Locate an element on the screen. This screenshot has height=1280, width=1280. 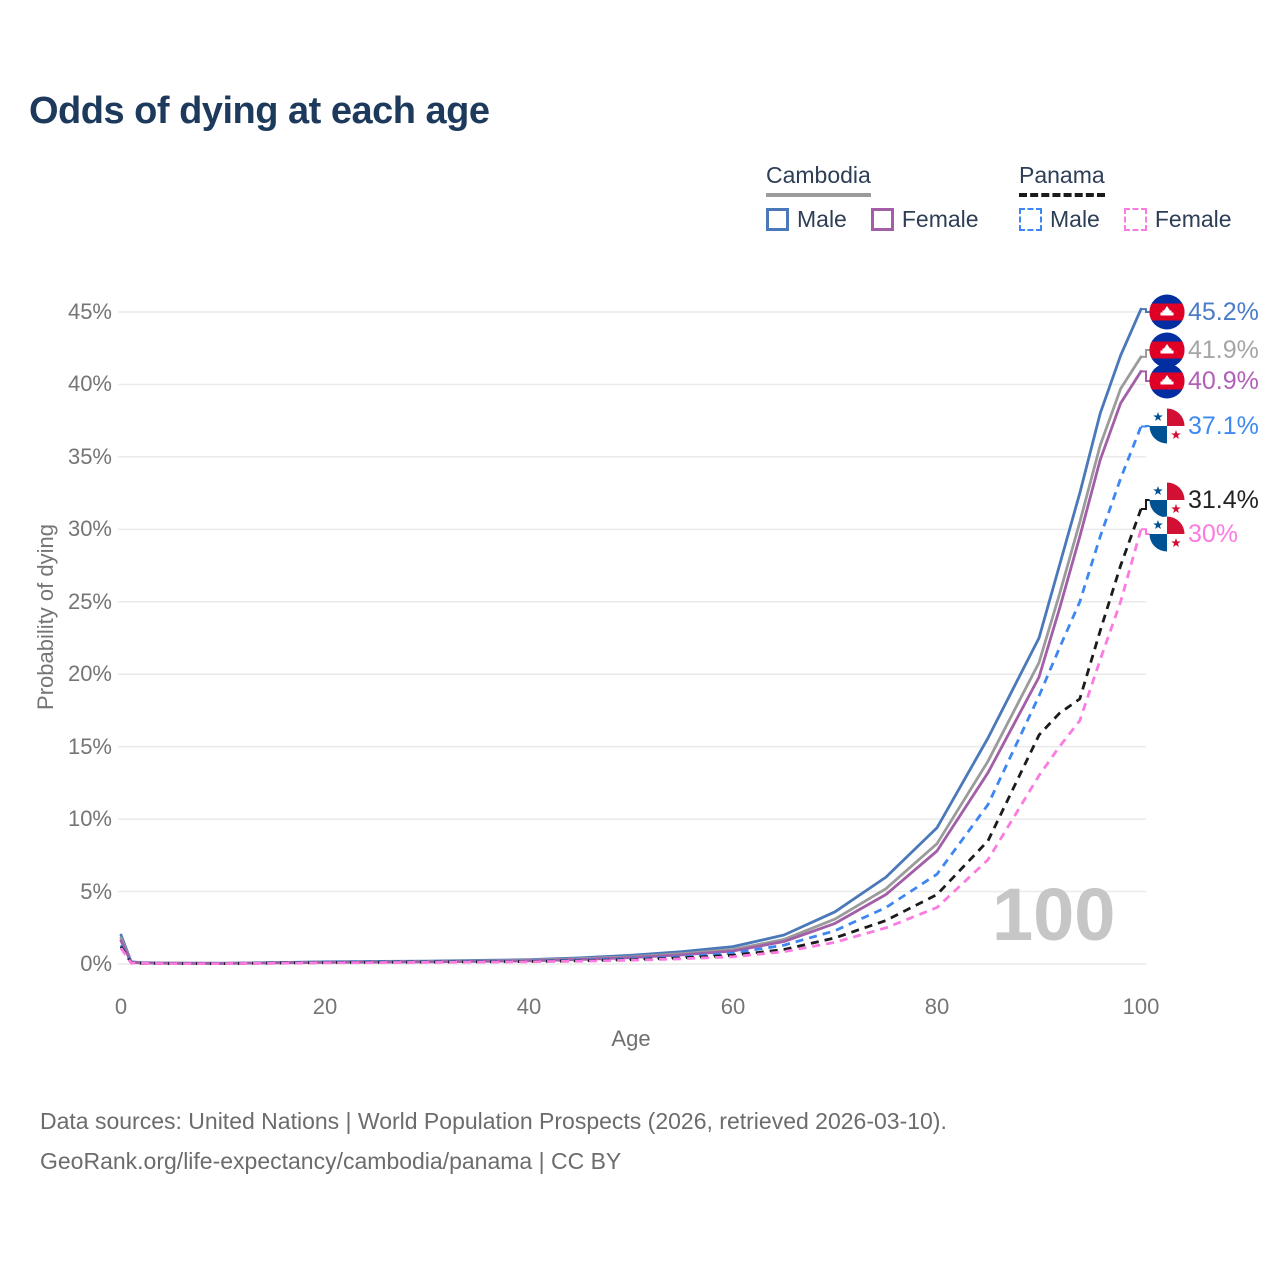
x-tick-label: 40 is located at coordinates (529, 1006).